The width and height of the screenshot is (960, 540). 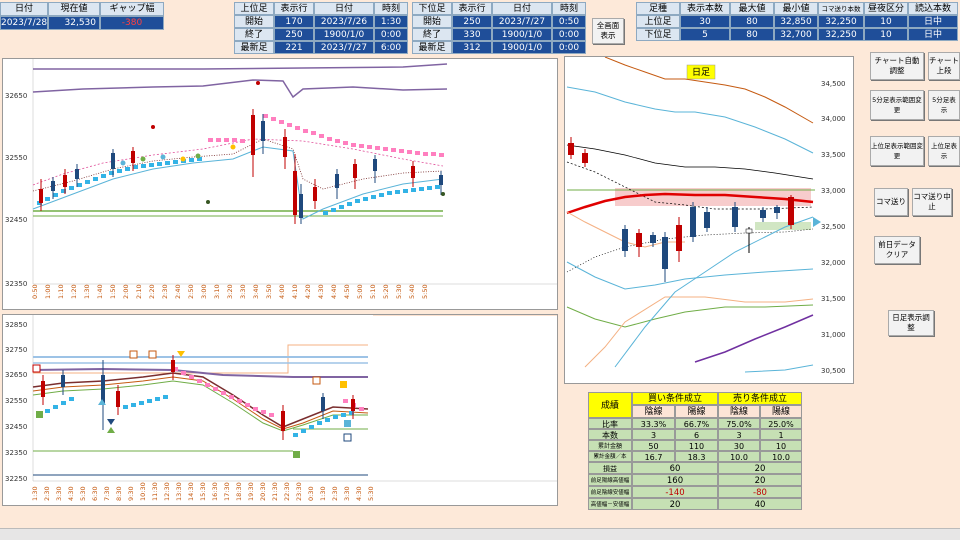 What do you see at coordinates (432, 34) in the screenshot?
I see `lower-row-label: 終了` at bounding box center [432, 34].